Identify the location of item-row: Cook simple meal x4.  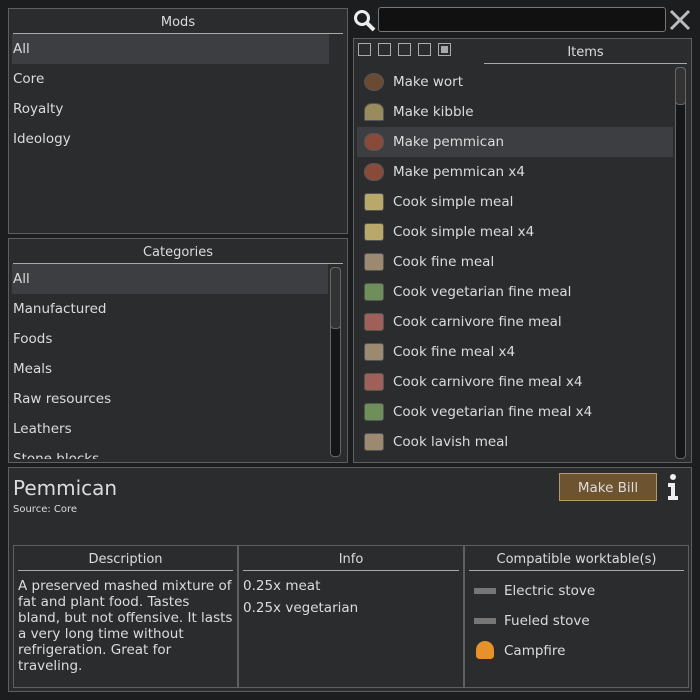
(515, 232).